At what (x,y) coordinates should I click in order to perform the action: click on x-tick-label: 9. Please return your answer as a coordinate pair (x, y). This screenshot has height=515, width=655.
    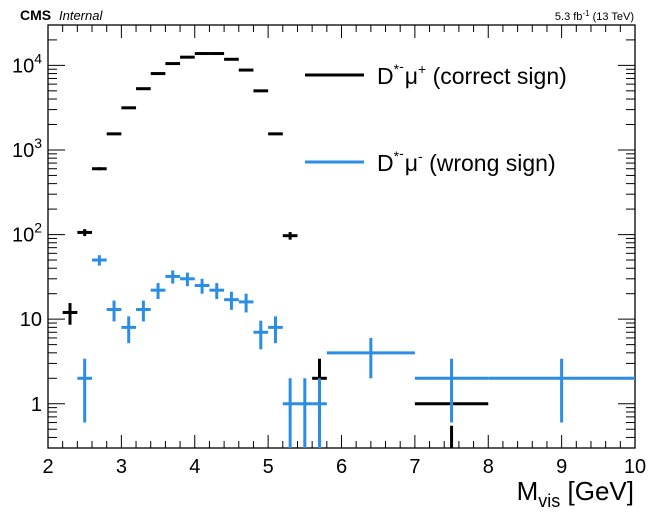
    Looking at the image, I should click on (561, 467).